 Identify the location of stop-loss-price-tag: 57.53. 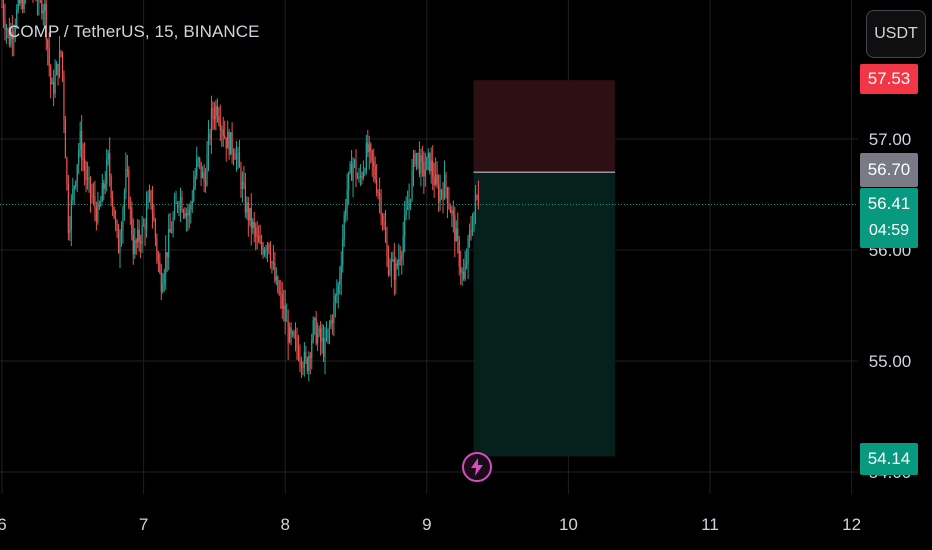
(889, 79).